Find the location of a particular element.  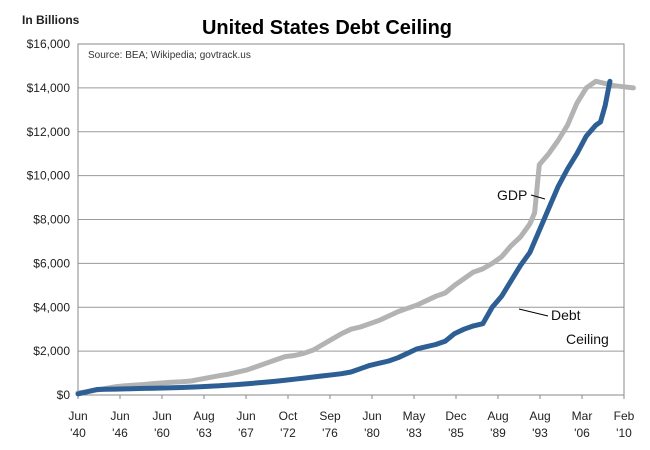

y-unit-label: In Billions is located at coordinates (51, 20).